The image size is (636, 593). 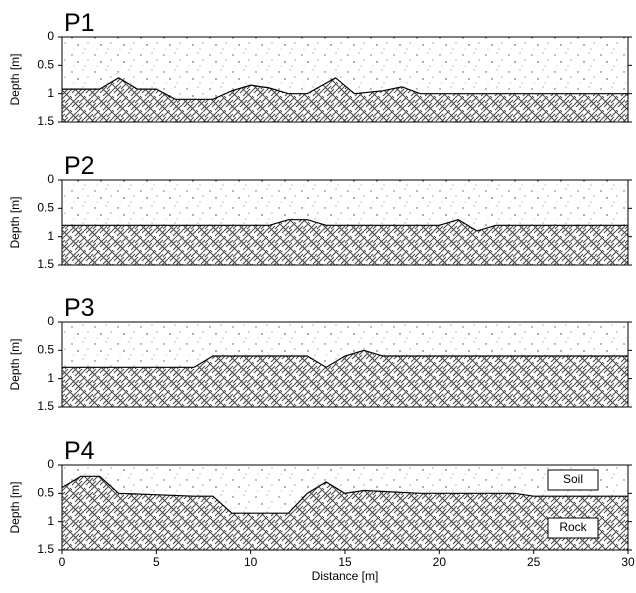 What do you see at coordinates (156, 562) in the screenshot?
I see `x-tick-label: 5` at bounding box center [156, 562].